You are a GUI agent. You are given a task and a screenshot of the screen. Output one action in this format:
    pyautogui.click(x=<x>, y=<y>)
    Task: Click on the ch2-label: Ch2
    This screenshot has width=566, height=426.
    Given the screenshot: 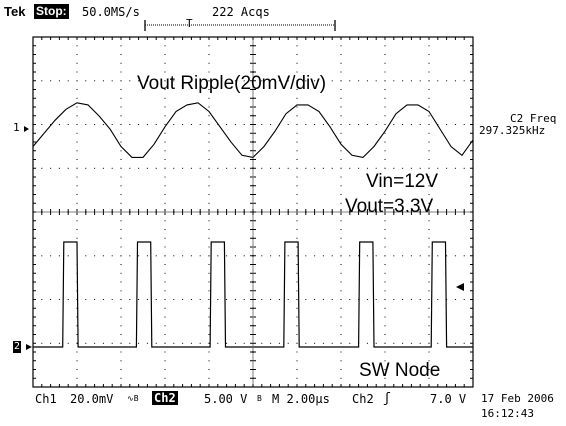 What is the action you would take?
    pyautogui.click(x=165, y=398)
    